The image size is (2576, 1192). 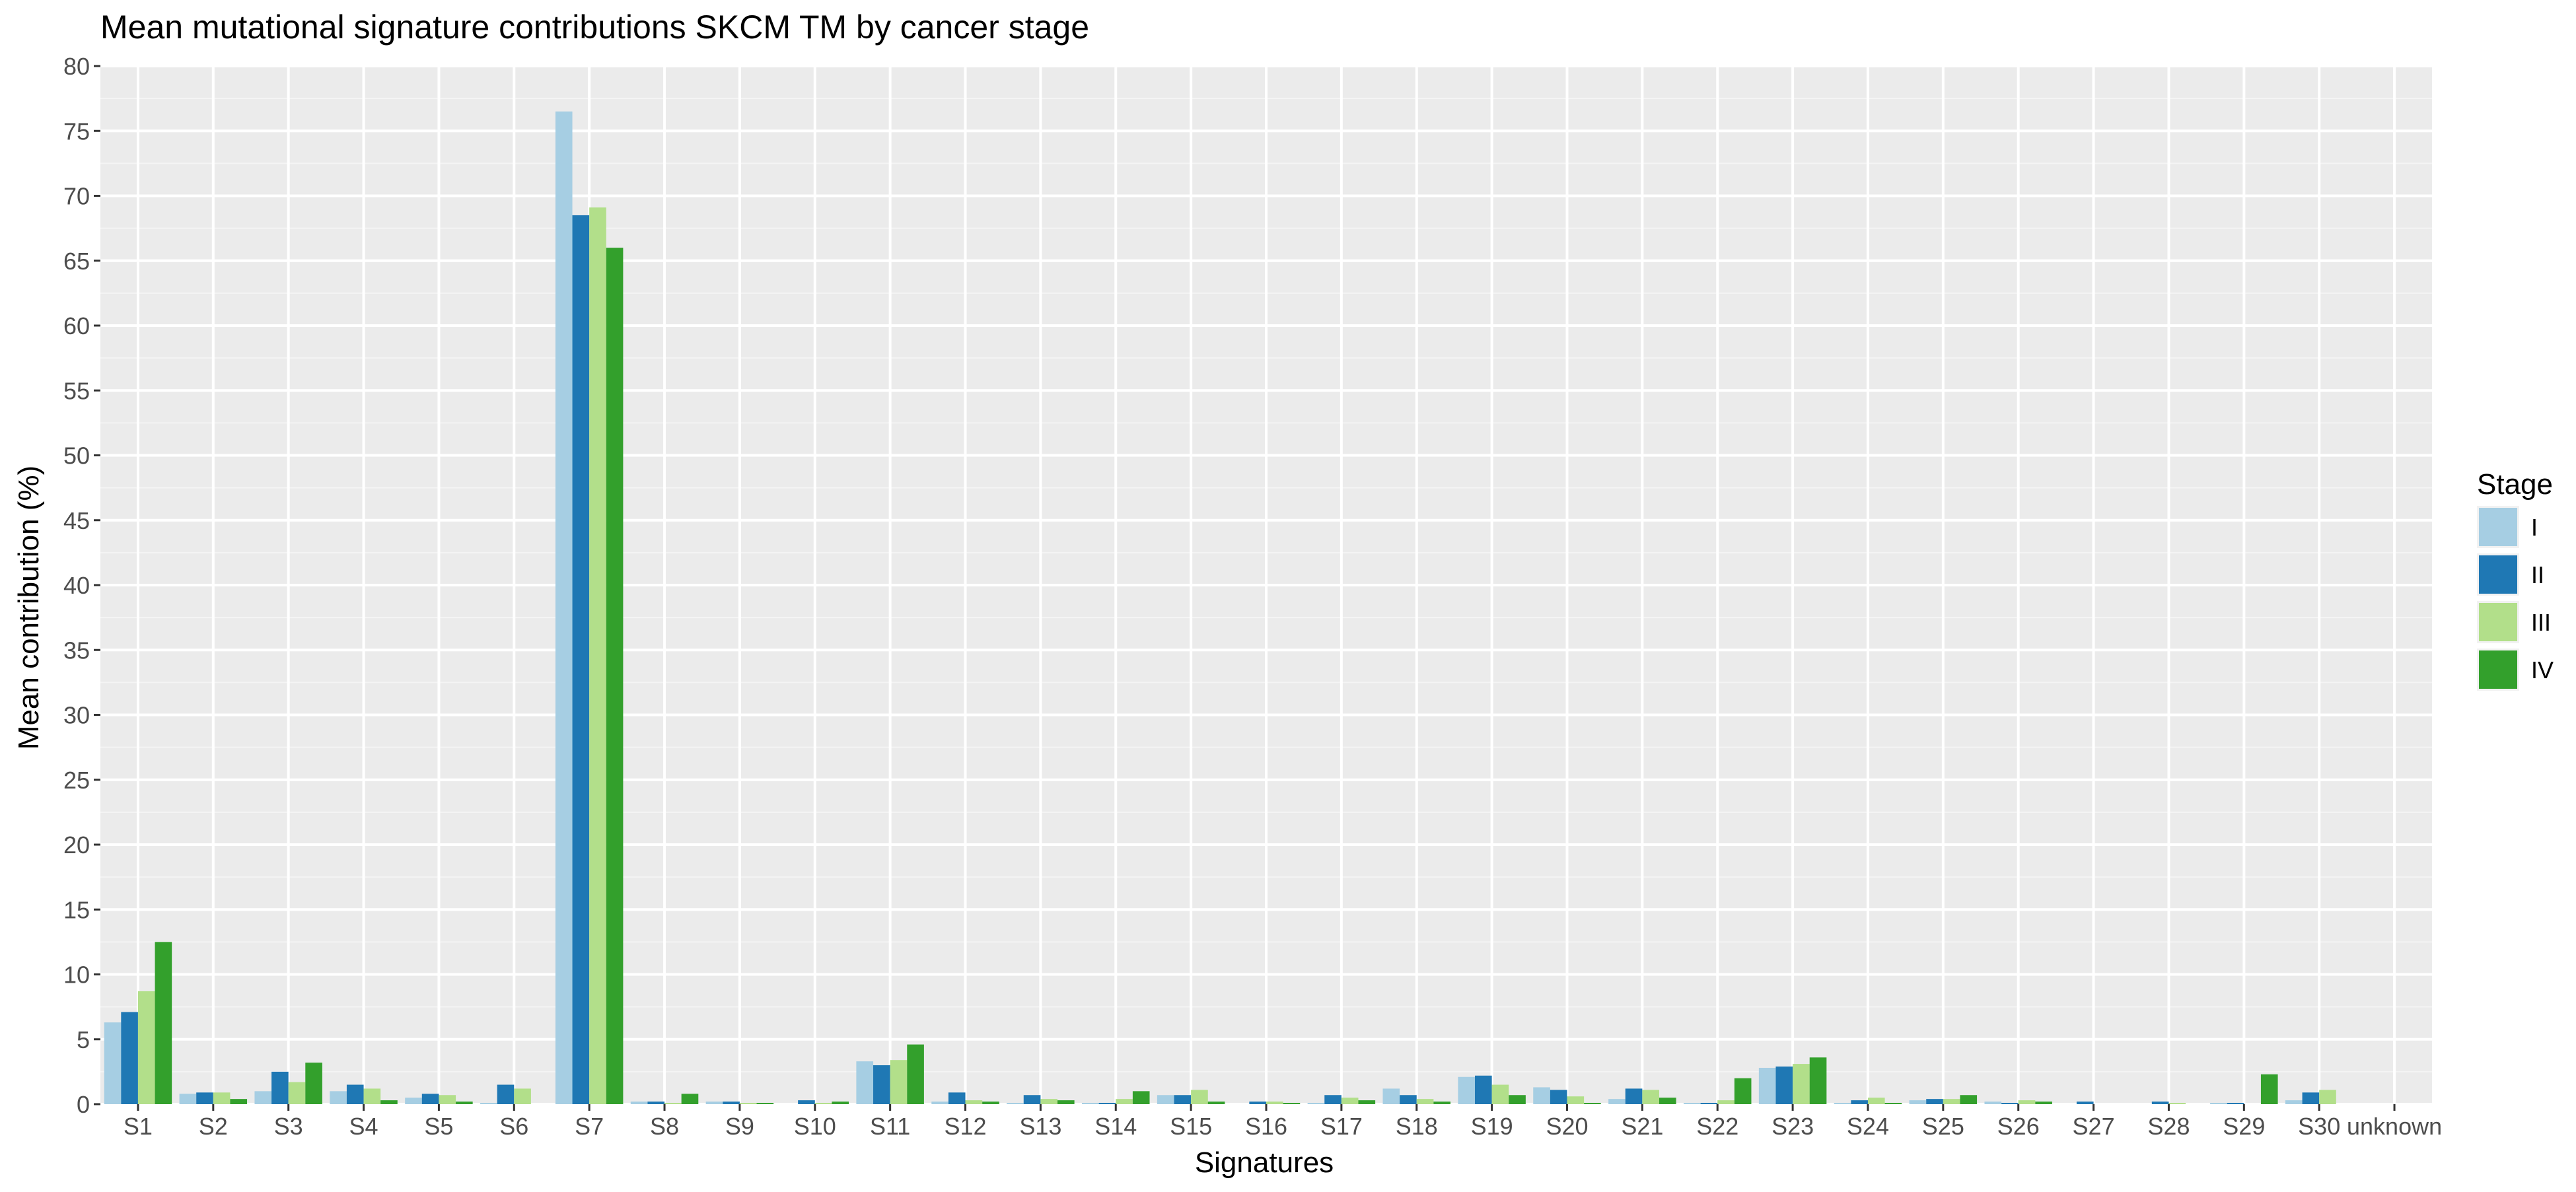 I want to click on bar-S25-I, so click(x=1918, y=1102).